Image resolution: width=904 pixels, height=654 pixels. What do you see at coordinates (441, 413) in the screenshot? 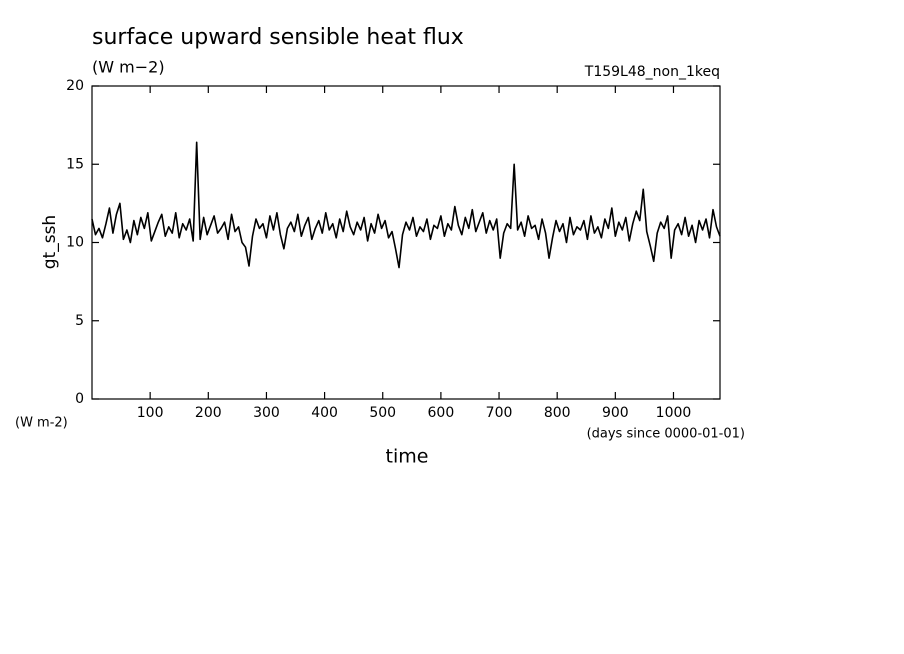
I see `x-tick-label: 600` at bounding box center [441, 413].